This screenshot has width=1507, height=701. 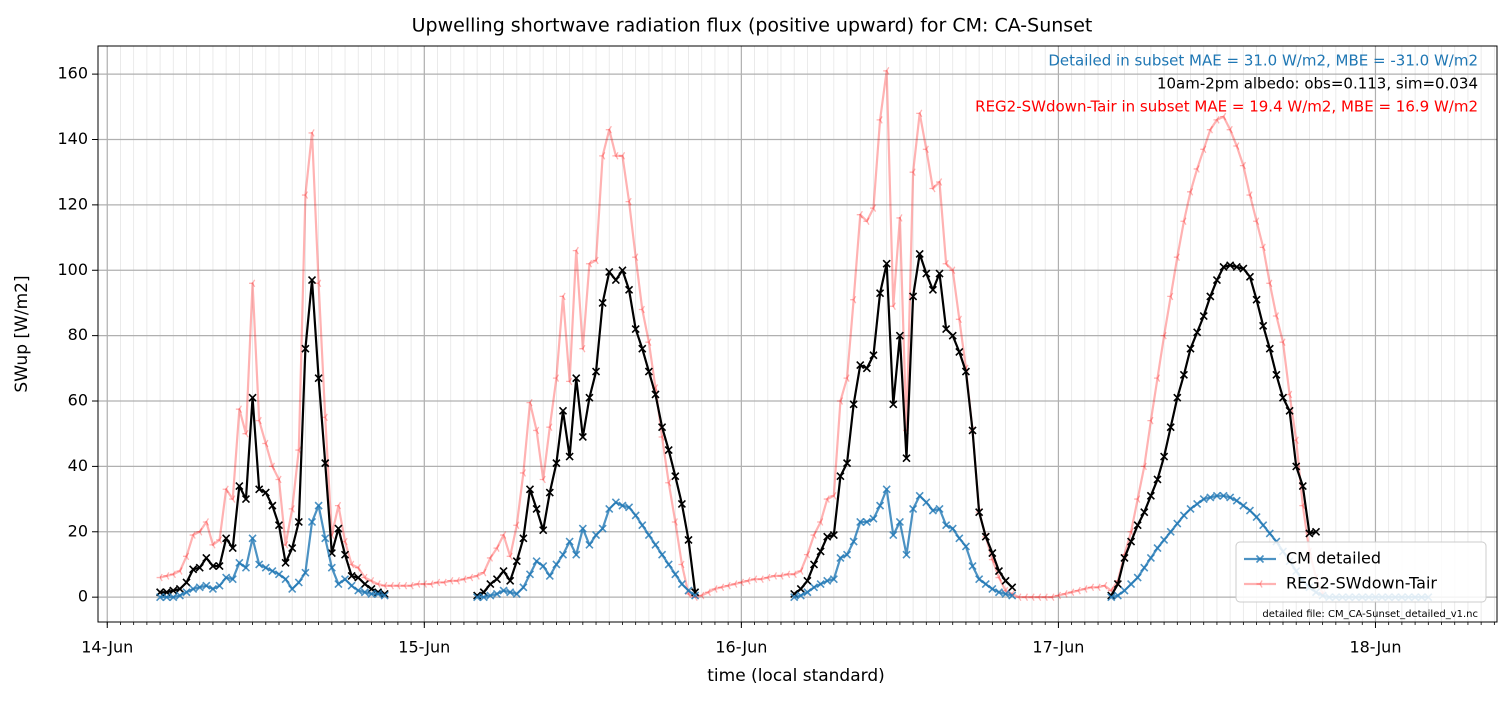 What do you see at coordinates (1361, 583) in the screenshot?
I see `legend-label: REG2-SWdown-Tair` at bounding box center [1361, 583].